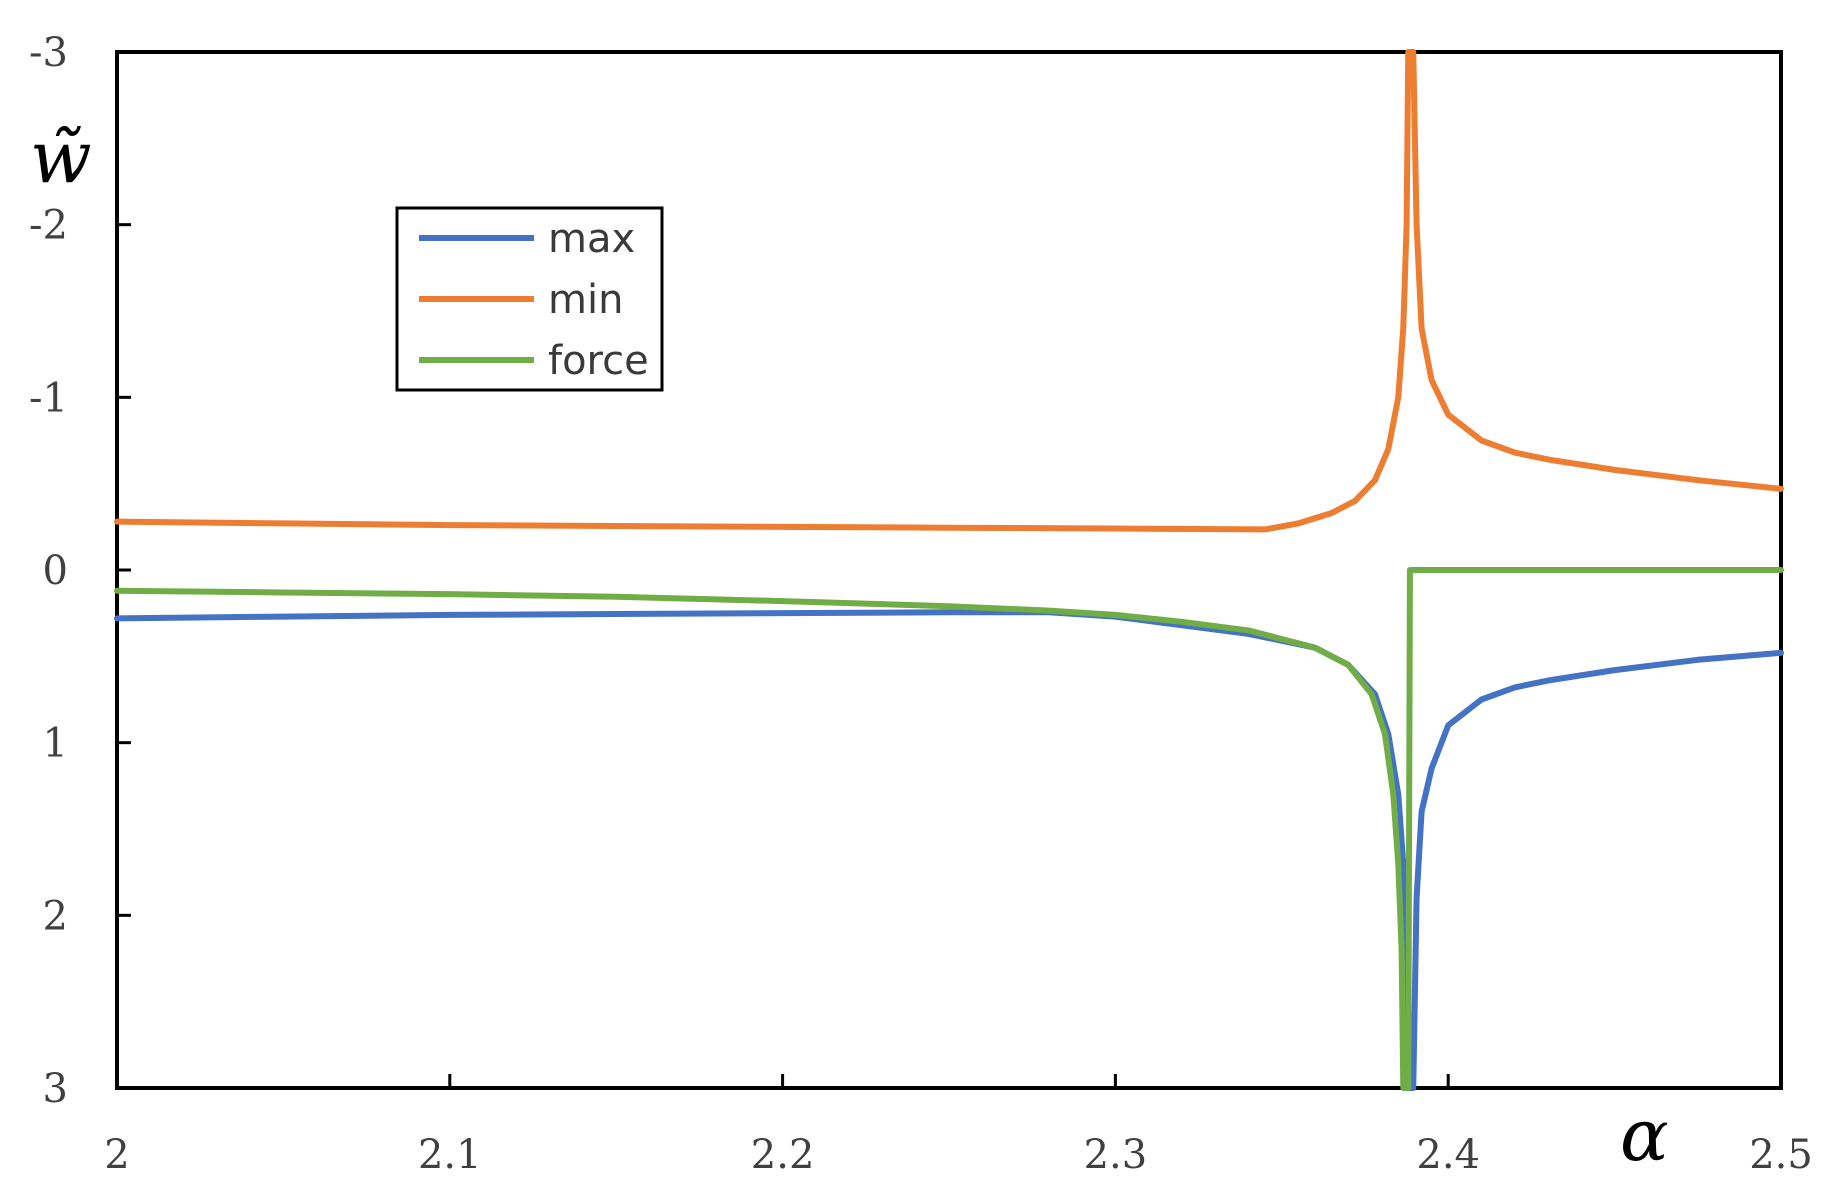  What do you see at coordinates (450, 1155) in the screenshot?
I see `x-tick-label: 2.1` at bounding box center [450, 1155].